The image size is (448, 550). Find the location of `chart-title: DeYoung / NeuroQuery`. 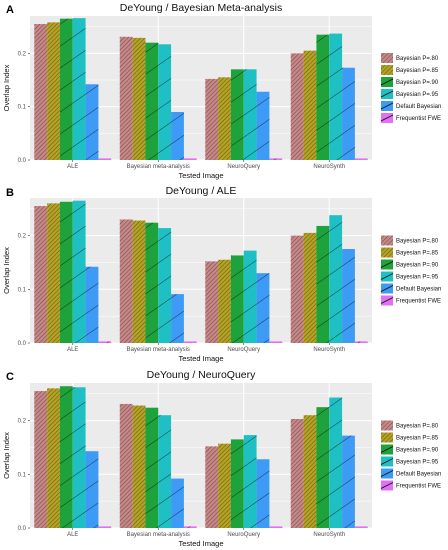

chart-title: DeYoung / NeuroQuery is located at coordinates (202, 375).